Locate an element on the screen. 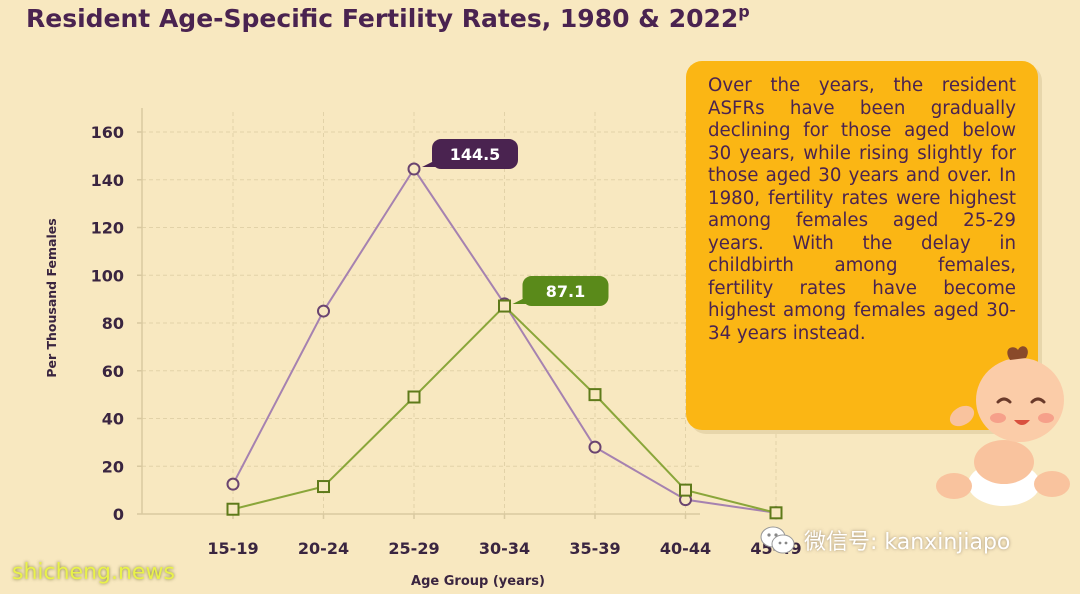 This screenshot has width=1080, height=594. baby-illustration is located at coordinates (1003, 426).